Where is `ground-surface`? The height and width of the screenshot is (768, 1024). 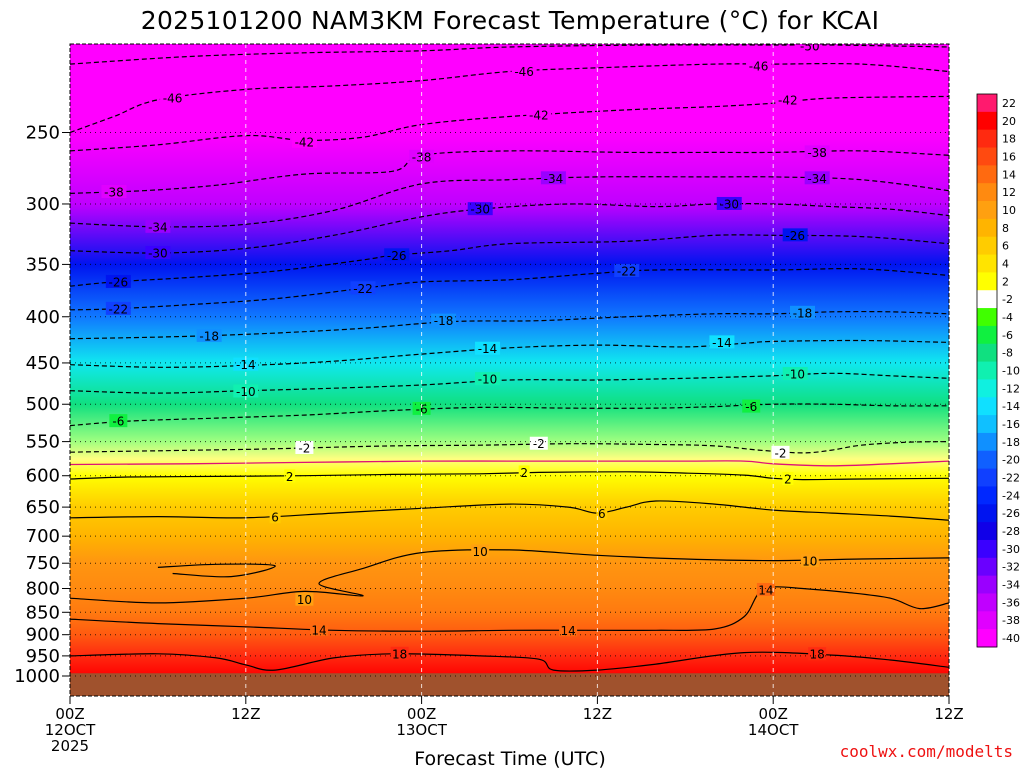 ground-surface is located at coordinates (509, 684).